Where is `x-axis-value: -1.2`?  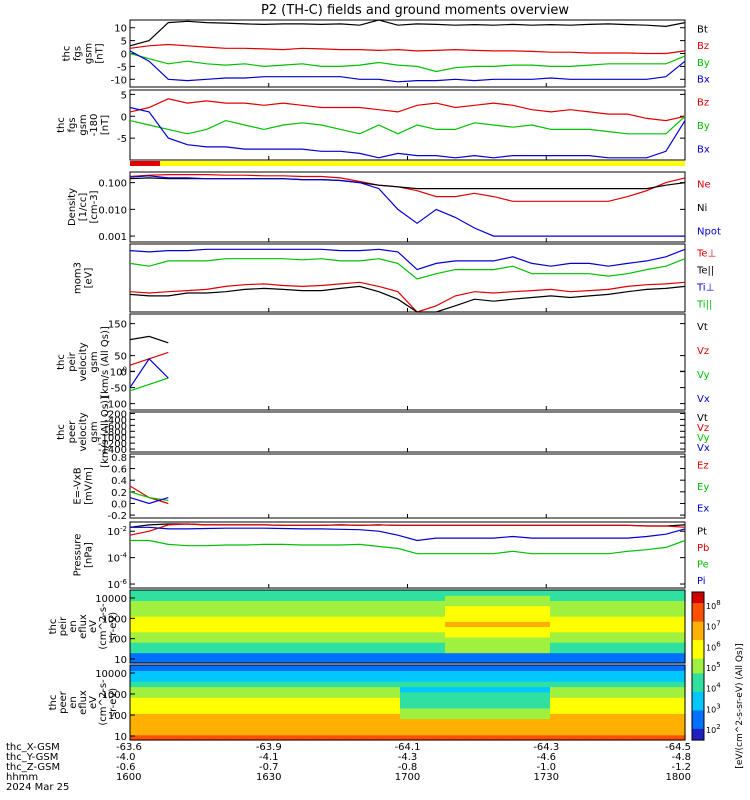 x-axis-value: -1.2 is located at coordinates (681, 767).